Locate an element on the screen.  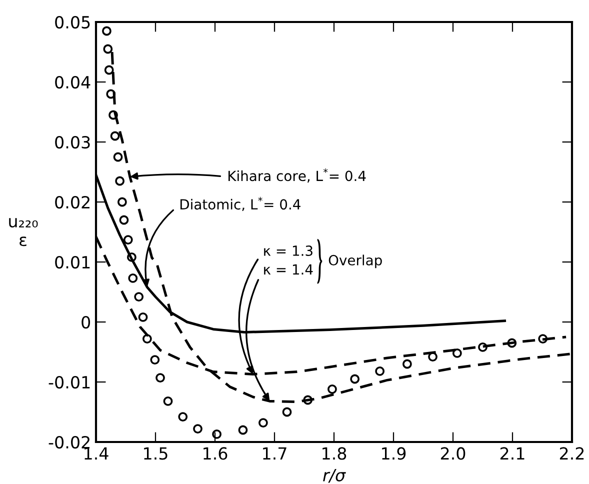
y-tick-label: 0.02 is located at coordinates (72, 202).